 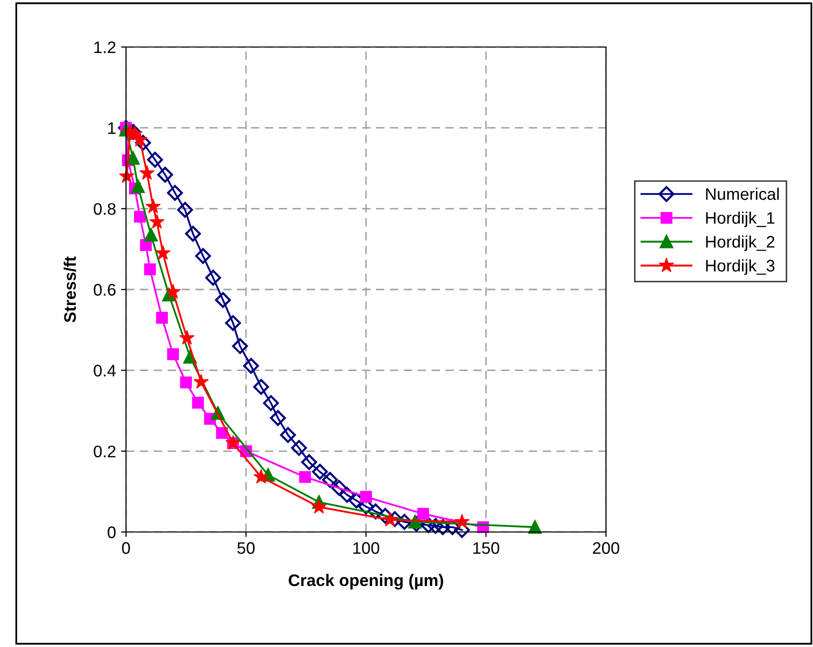 I want to click on legend-label: Hordijk_2, so click(x=740, y=243).